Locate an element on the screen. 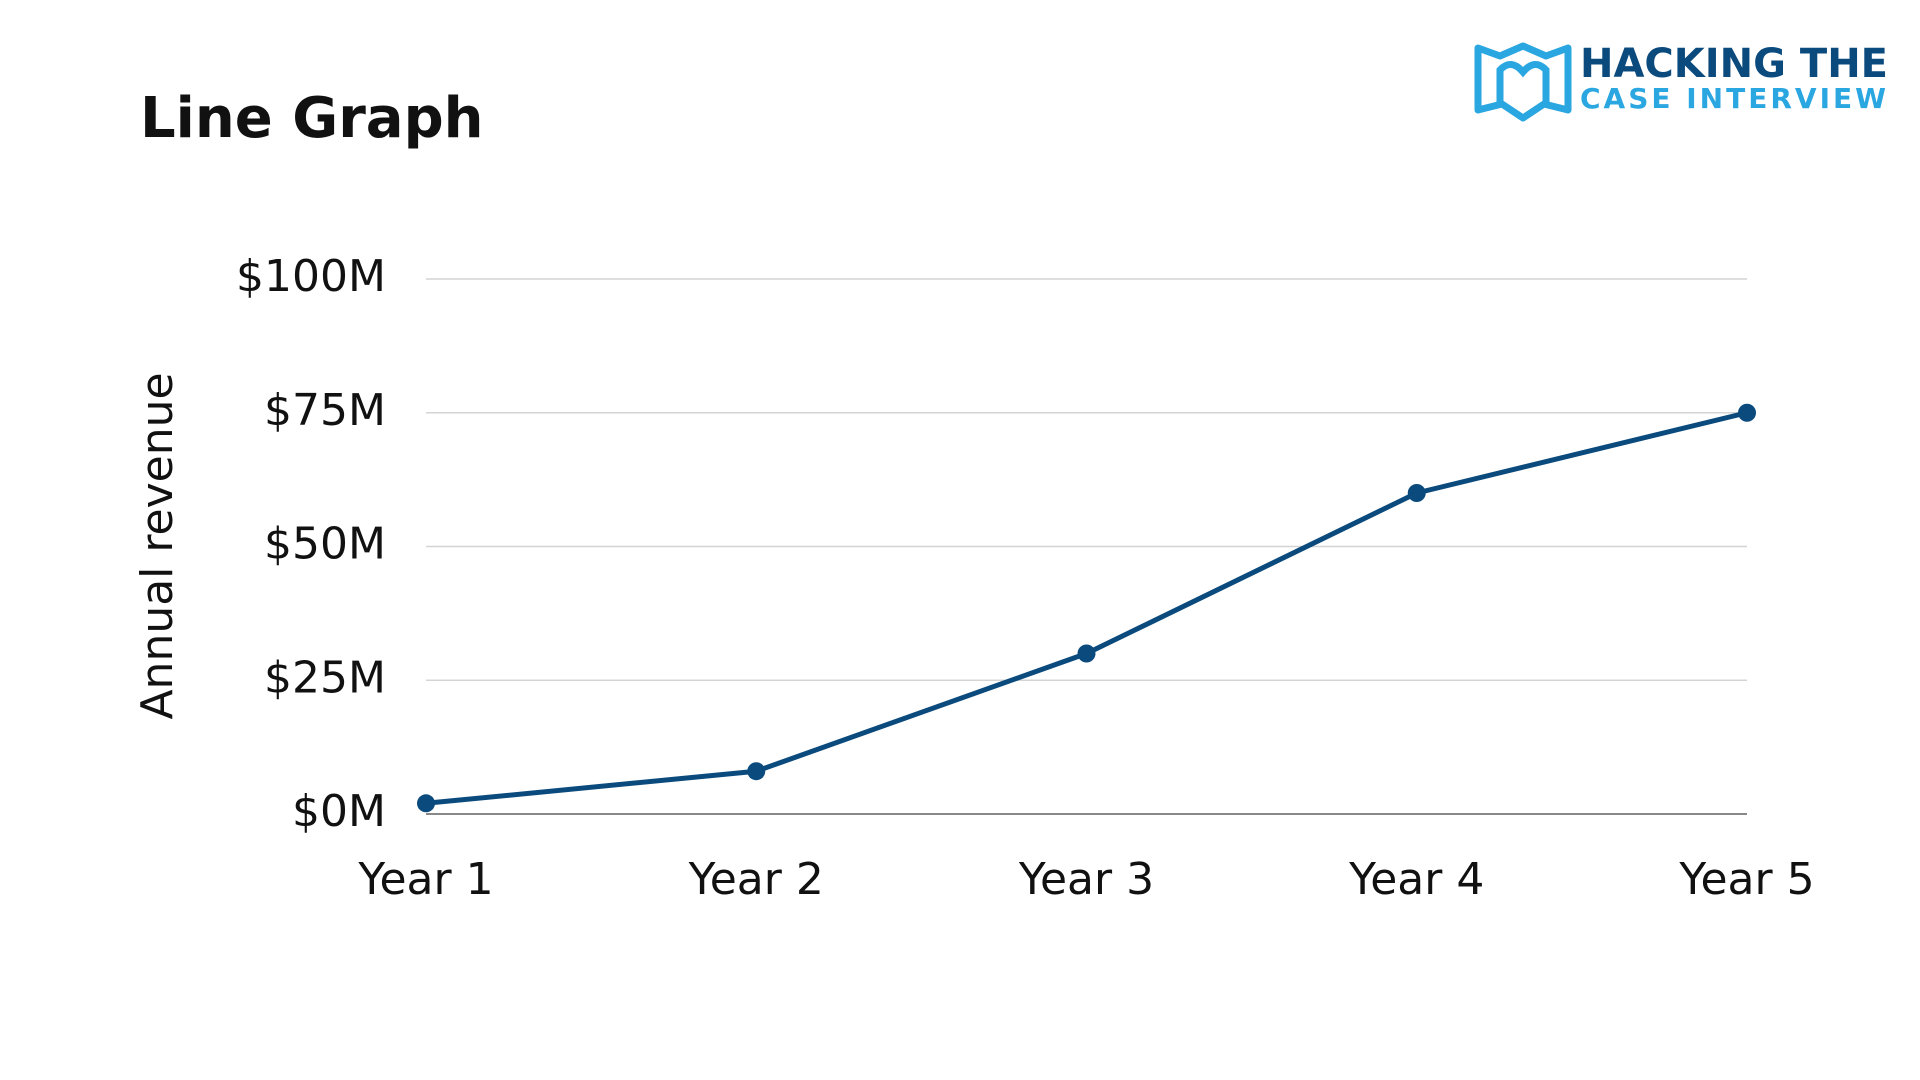  logo-icon is located at coordinates (1523, 82).